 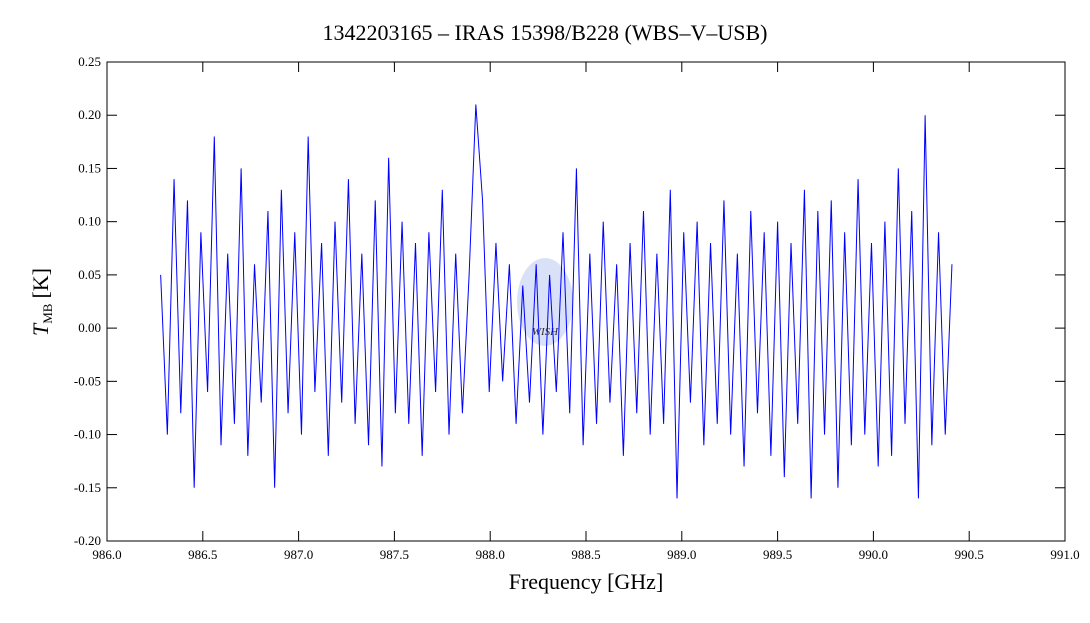 What do you see at coordinates (40, 283) in the screenshot?
I see `y-label-unit: [K]` at bounding box center [40, 283].